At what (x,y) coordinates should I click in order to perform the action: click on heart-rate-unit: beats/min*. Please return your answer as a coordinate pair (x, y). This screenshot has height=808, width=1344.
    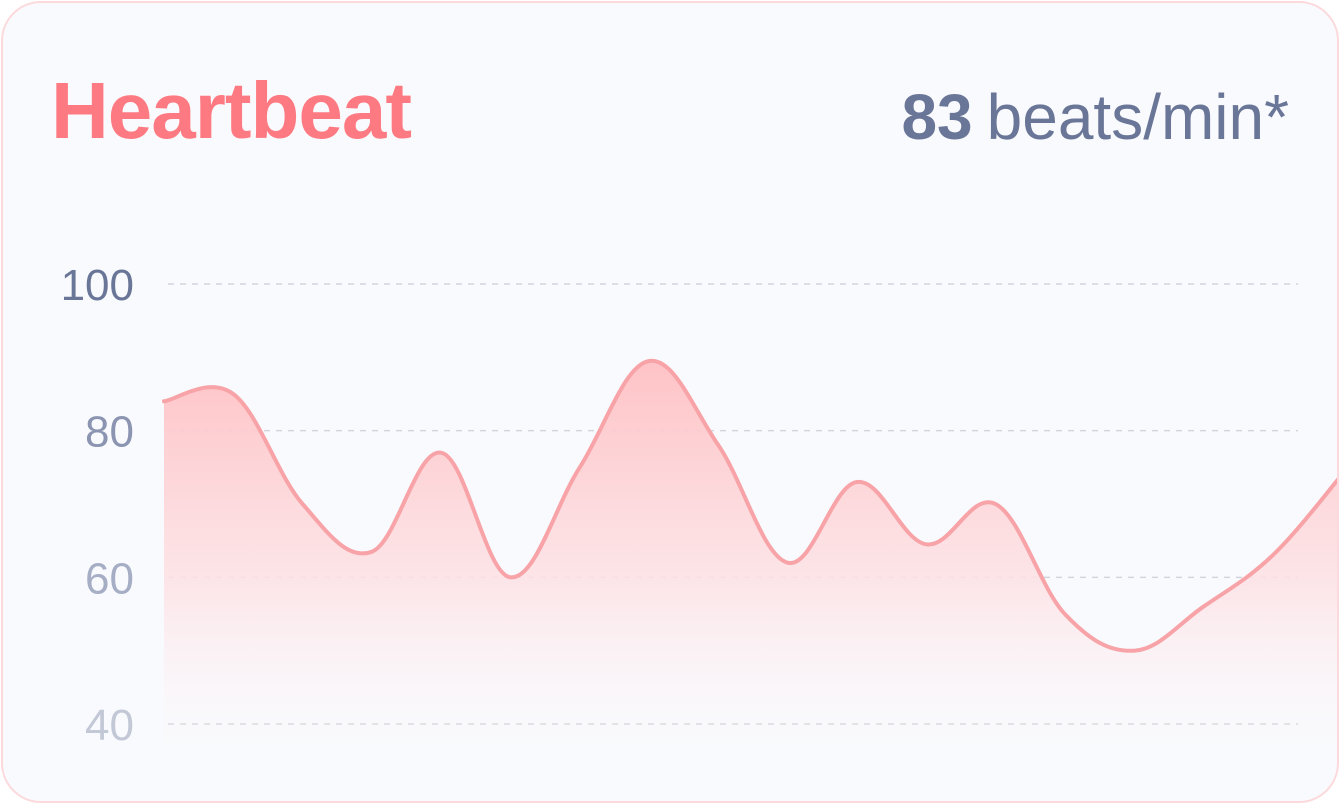
    Looking at the image, I should click on (1137, 117).